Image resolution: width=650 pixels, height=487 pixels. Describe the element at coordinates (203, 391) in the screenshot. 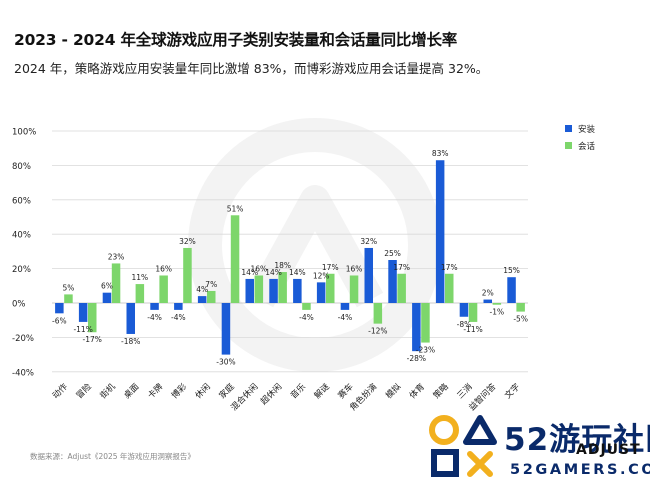

I see `x-tick-label: 休闲` at that location.